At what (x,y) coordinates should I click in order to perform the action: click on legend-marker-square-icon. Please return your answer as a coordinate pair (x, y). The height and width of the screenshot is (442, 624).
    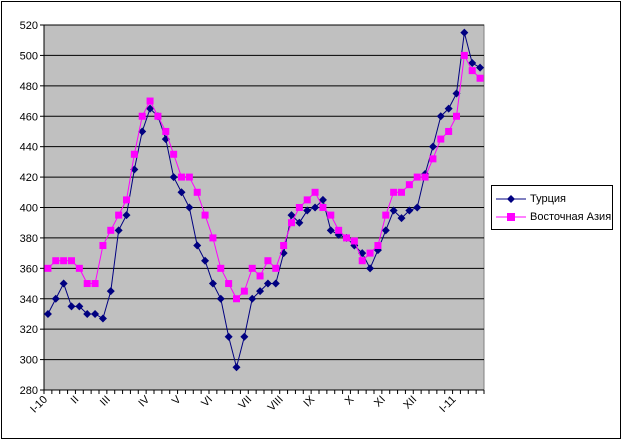
    Looking at the image, I should click on (511, 217).